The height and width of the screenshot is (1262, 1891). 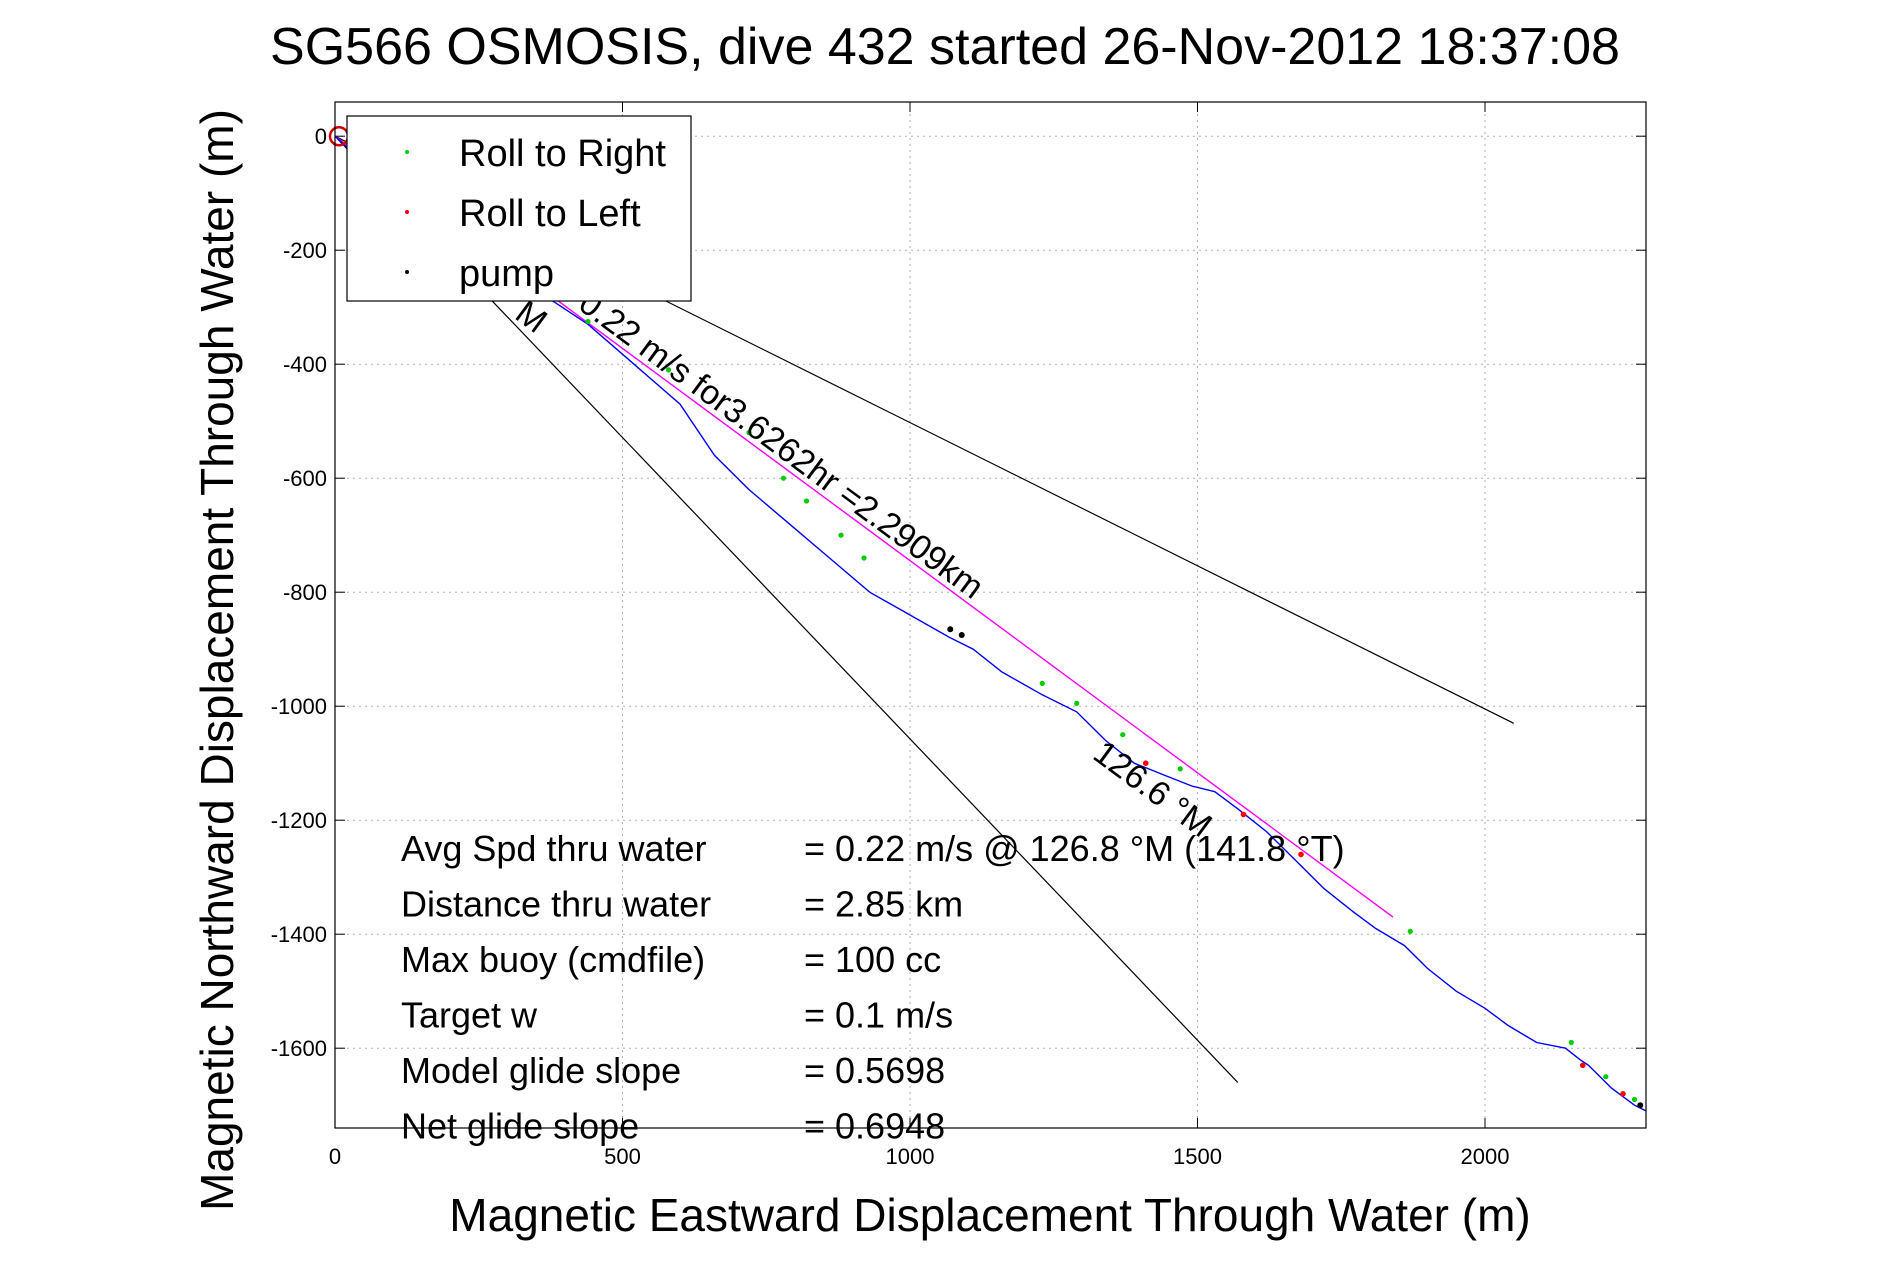 I want to click on annotation-value: = 0.5698, so click(x=874, y=1070).